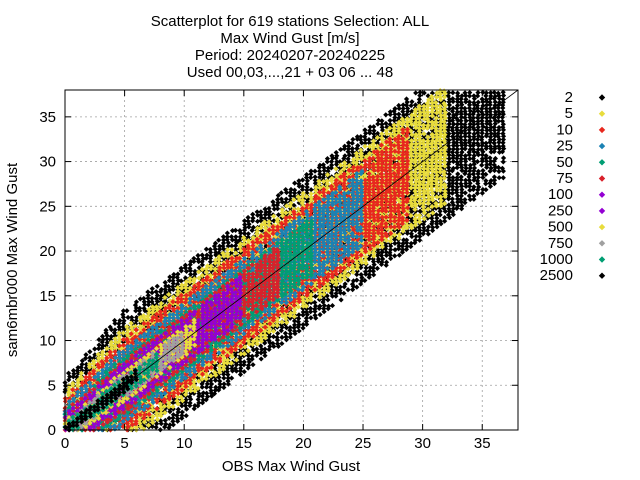 This screenshot has width=640, height=480. Describe the element at coordinates (289, 38) in the screenshot. I see `chart-title-line-2: Max Wind Gust [m/s]` at that location.